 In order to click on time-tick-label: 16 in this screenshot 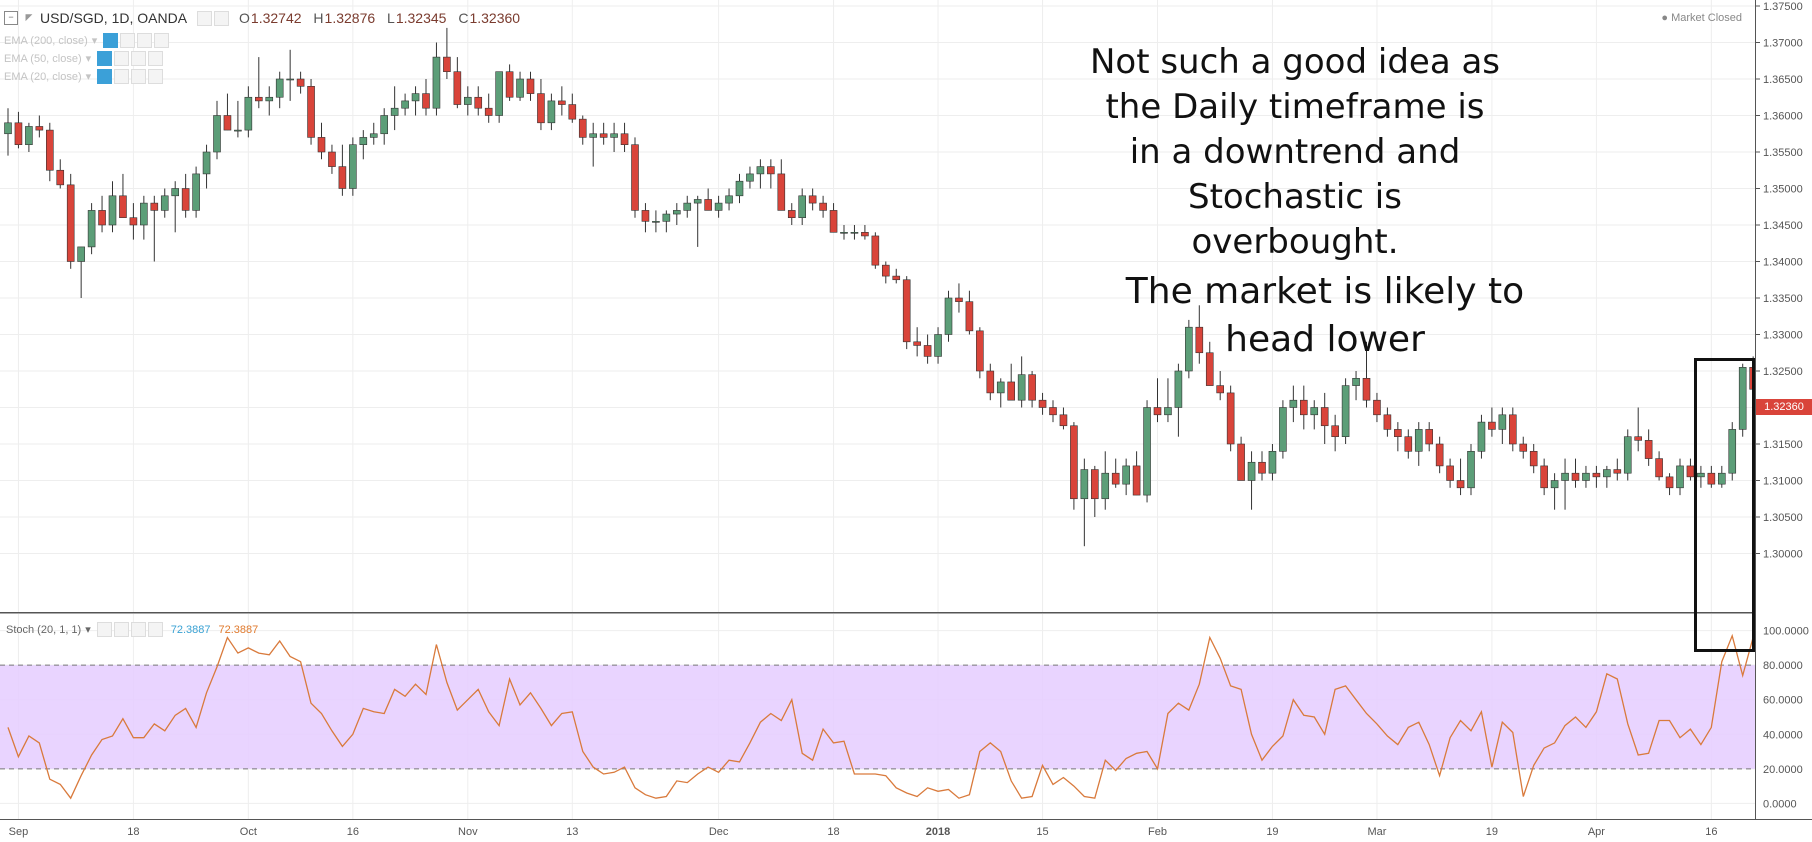, I will do `click(353, 832)`.